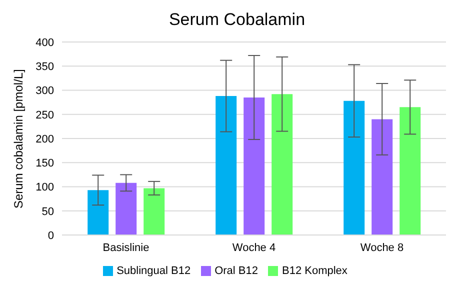 This screenshot has height=285, width=474. I want to click on y-tick-label: 350, so click(45, 67).